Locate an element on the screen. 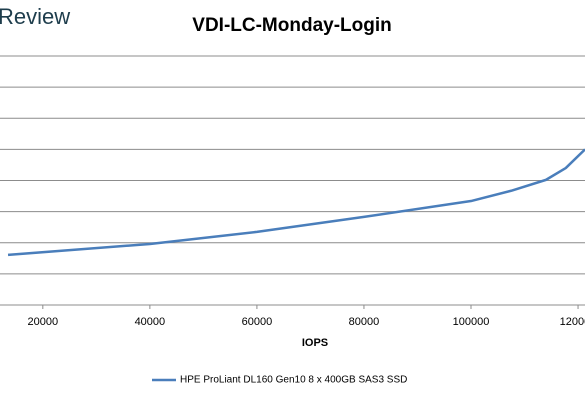  x-tick-label: 40000 is located at coordinates (150, 322).